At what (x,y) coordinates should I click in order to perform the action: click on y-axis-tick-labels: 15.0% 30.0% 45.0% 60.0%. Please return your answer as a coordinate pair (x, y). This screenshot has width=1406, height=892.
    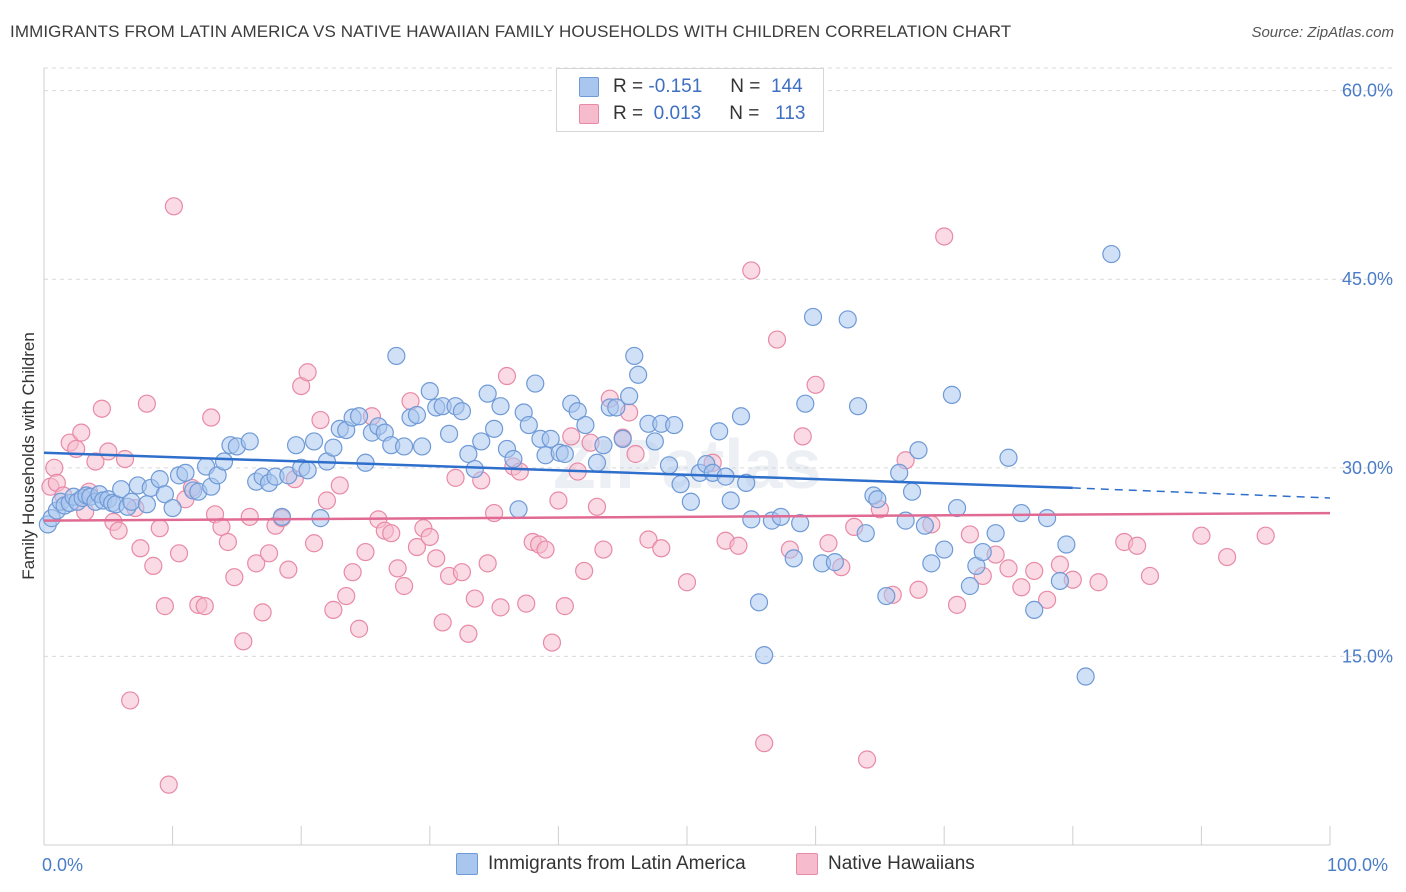
    Looking at the image, I should click on (1367, 374).